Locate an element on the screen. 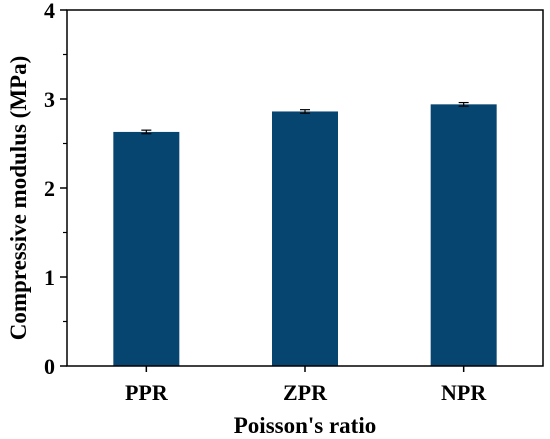  y-tick-label-0: 0 is located at coordinates (49, 366).